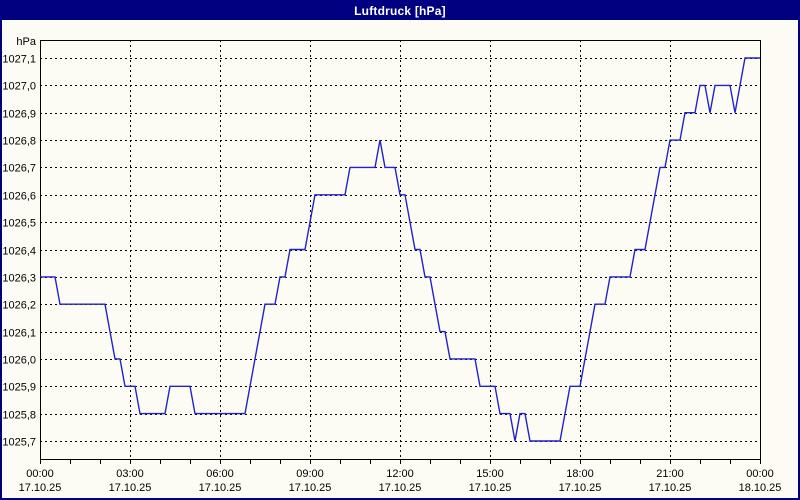 Image resolution: width=800 pixels, height=500 pixels. Describe the element at coordinates (19, 115) in the screenshot. I see `y-tick-label: 1026,9` at that location.